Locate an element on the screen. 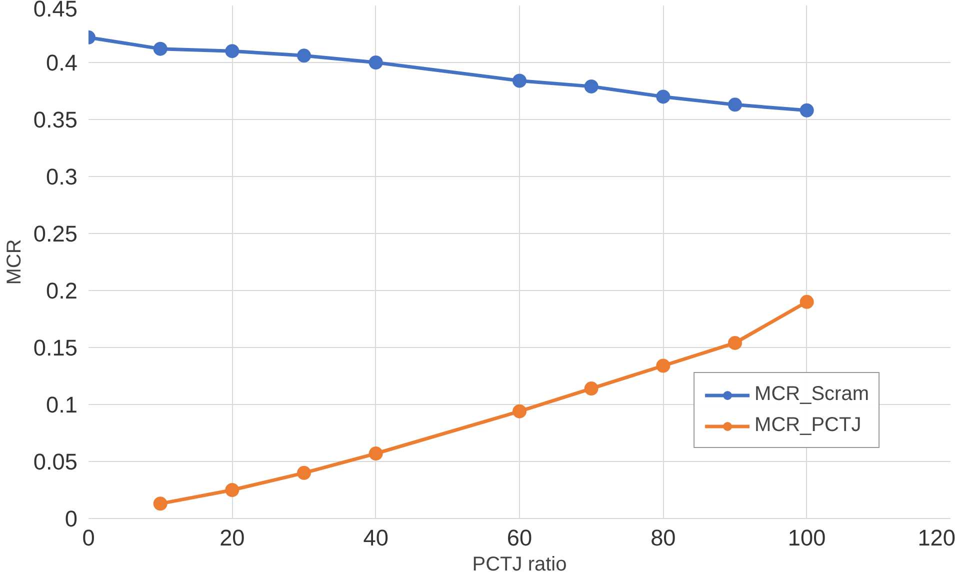 The width and height of the screenshot is (955, 578). x-tick-label: 60 is located at coordinates (519, 537).